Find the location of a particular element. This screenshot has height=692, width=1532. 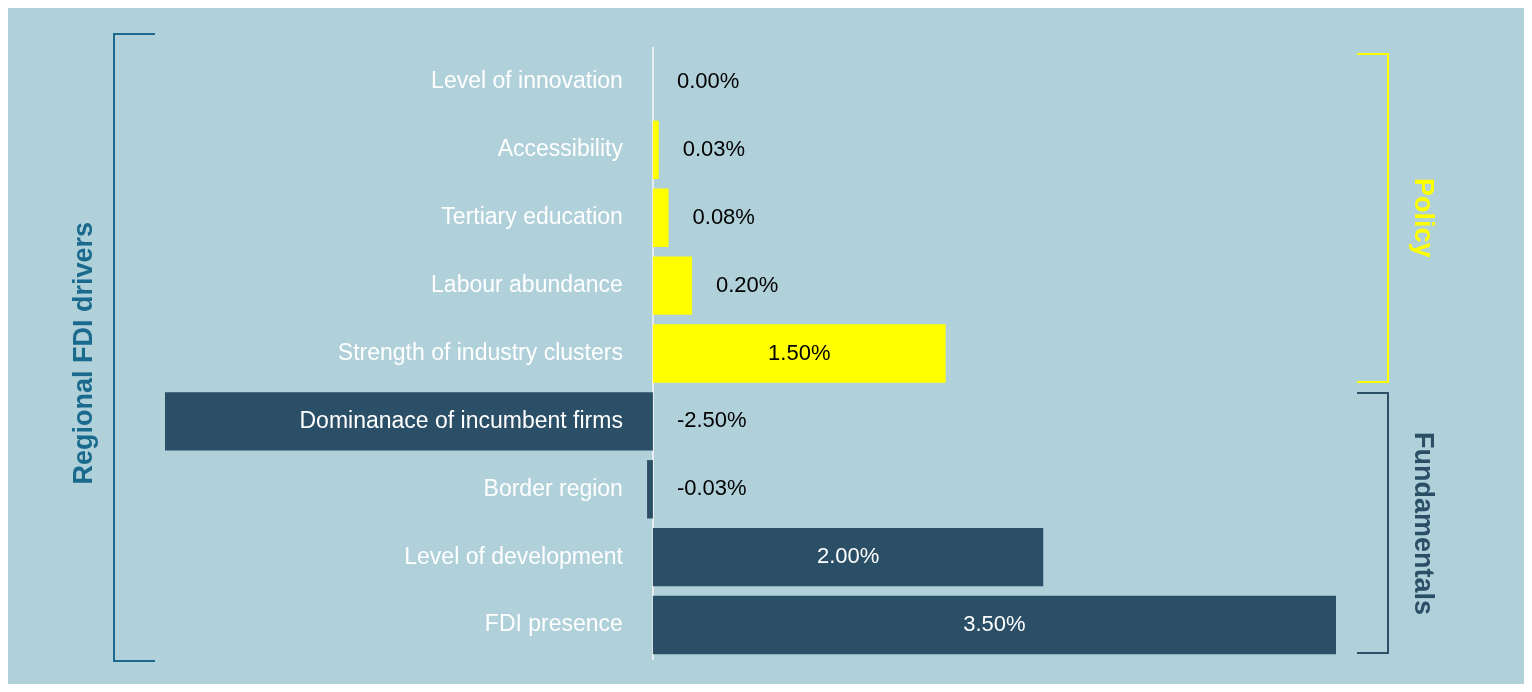

data-label: -0.03% is located at coordinates (711, 488).